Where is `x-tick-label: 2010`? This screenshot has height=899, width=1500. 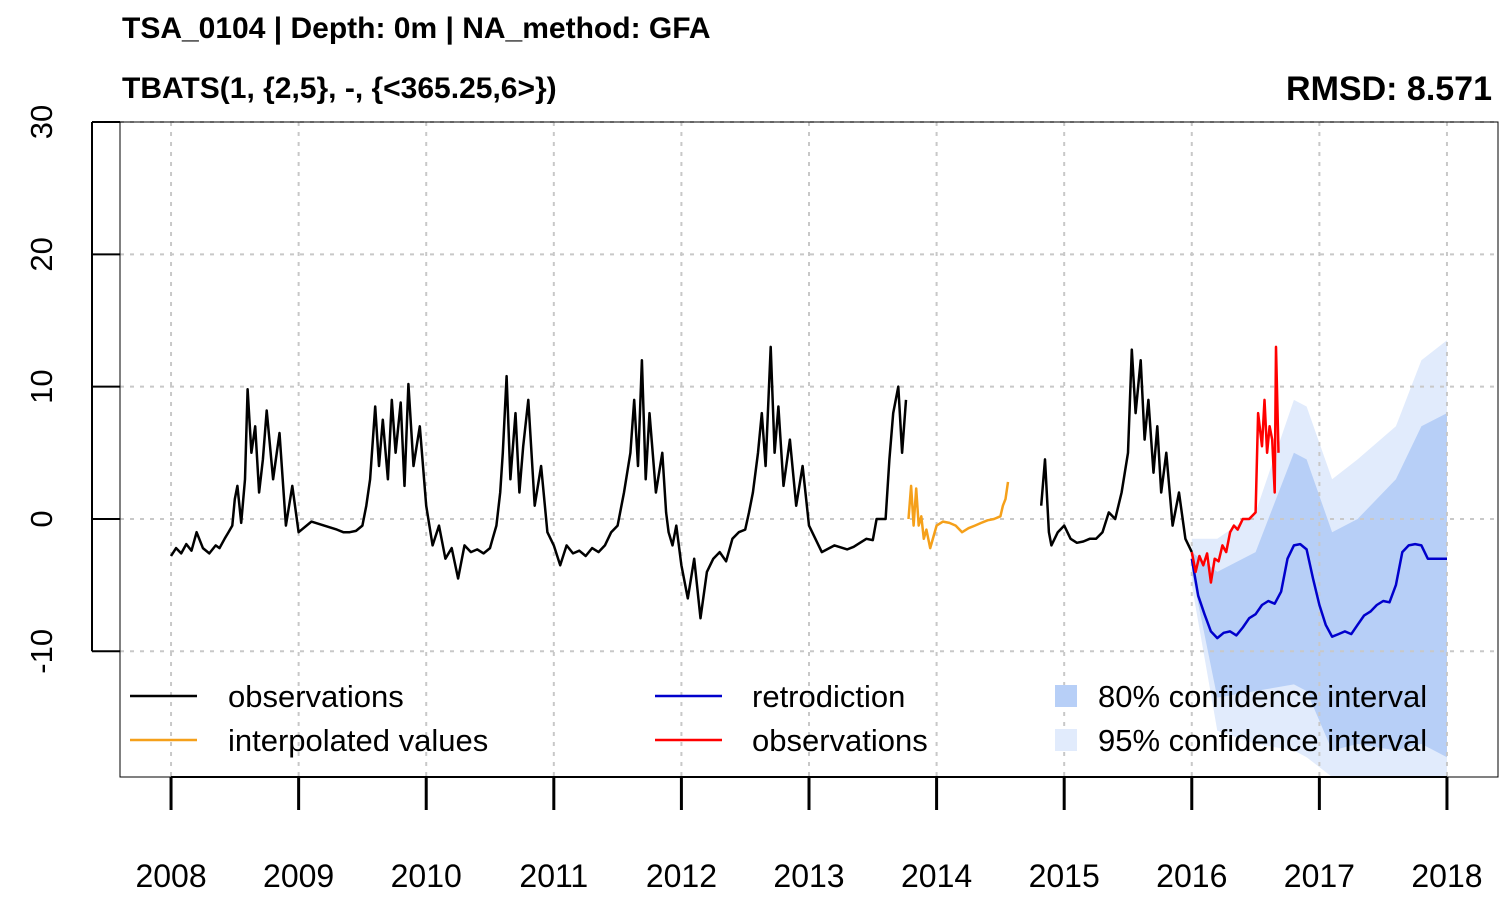 x-tick-label: 2010 is located at coordinates (426, 876).